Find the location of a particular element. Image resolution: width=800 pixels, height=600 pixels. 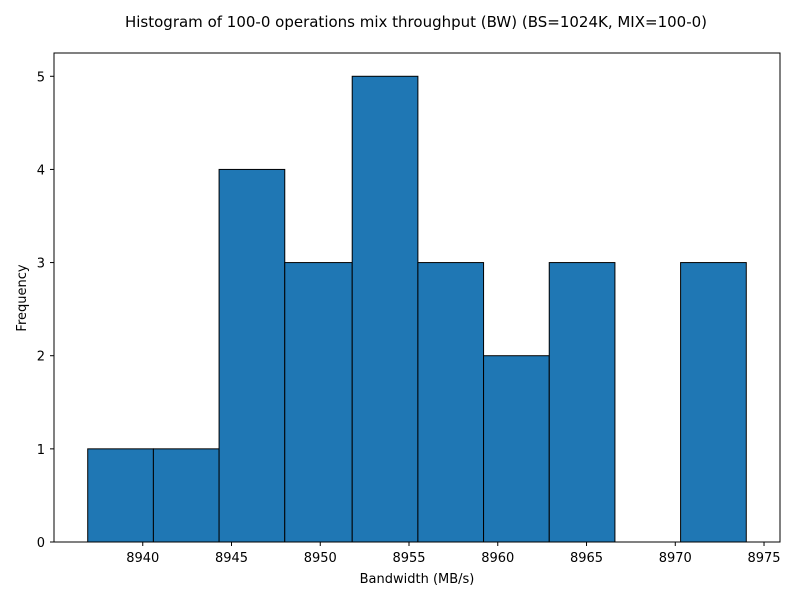

x-tick-label: 8970 is located at coordinates (675, 558).